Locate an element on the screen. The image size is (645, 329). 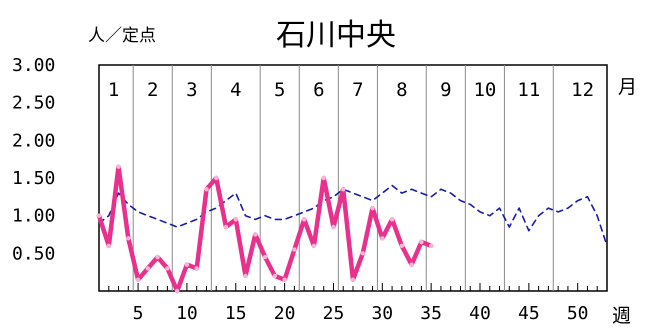
chart-title: 石川中央 is located at coordinates (336, 35).